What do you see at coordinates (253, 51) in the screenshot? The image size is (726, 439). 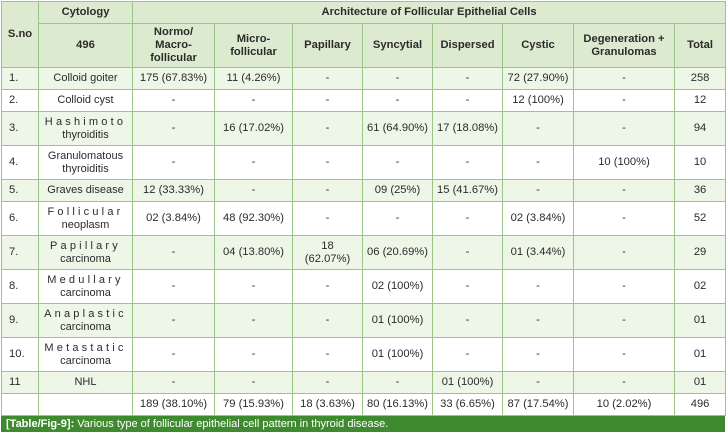 I see `column-header-line: follicular` at bounding box center [253, 51].